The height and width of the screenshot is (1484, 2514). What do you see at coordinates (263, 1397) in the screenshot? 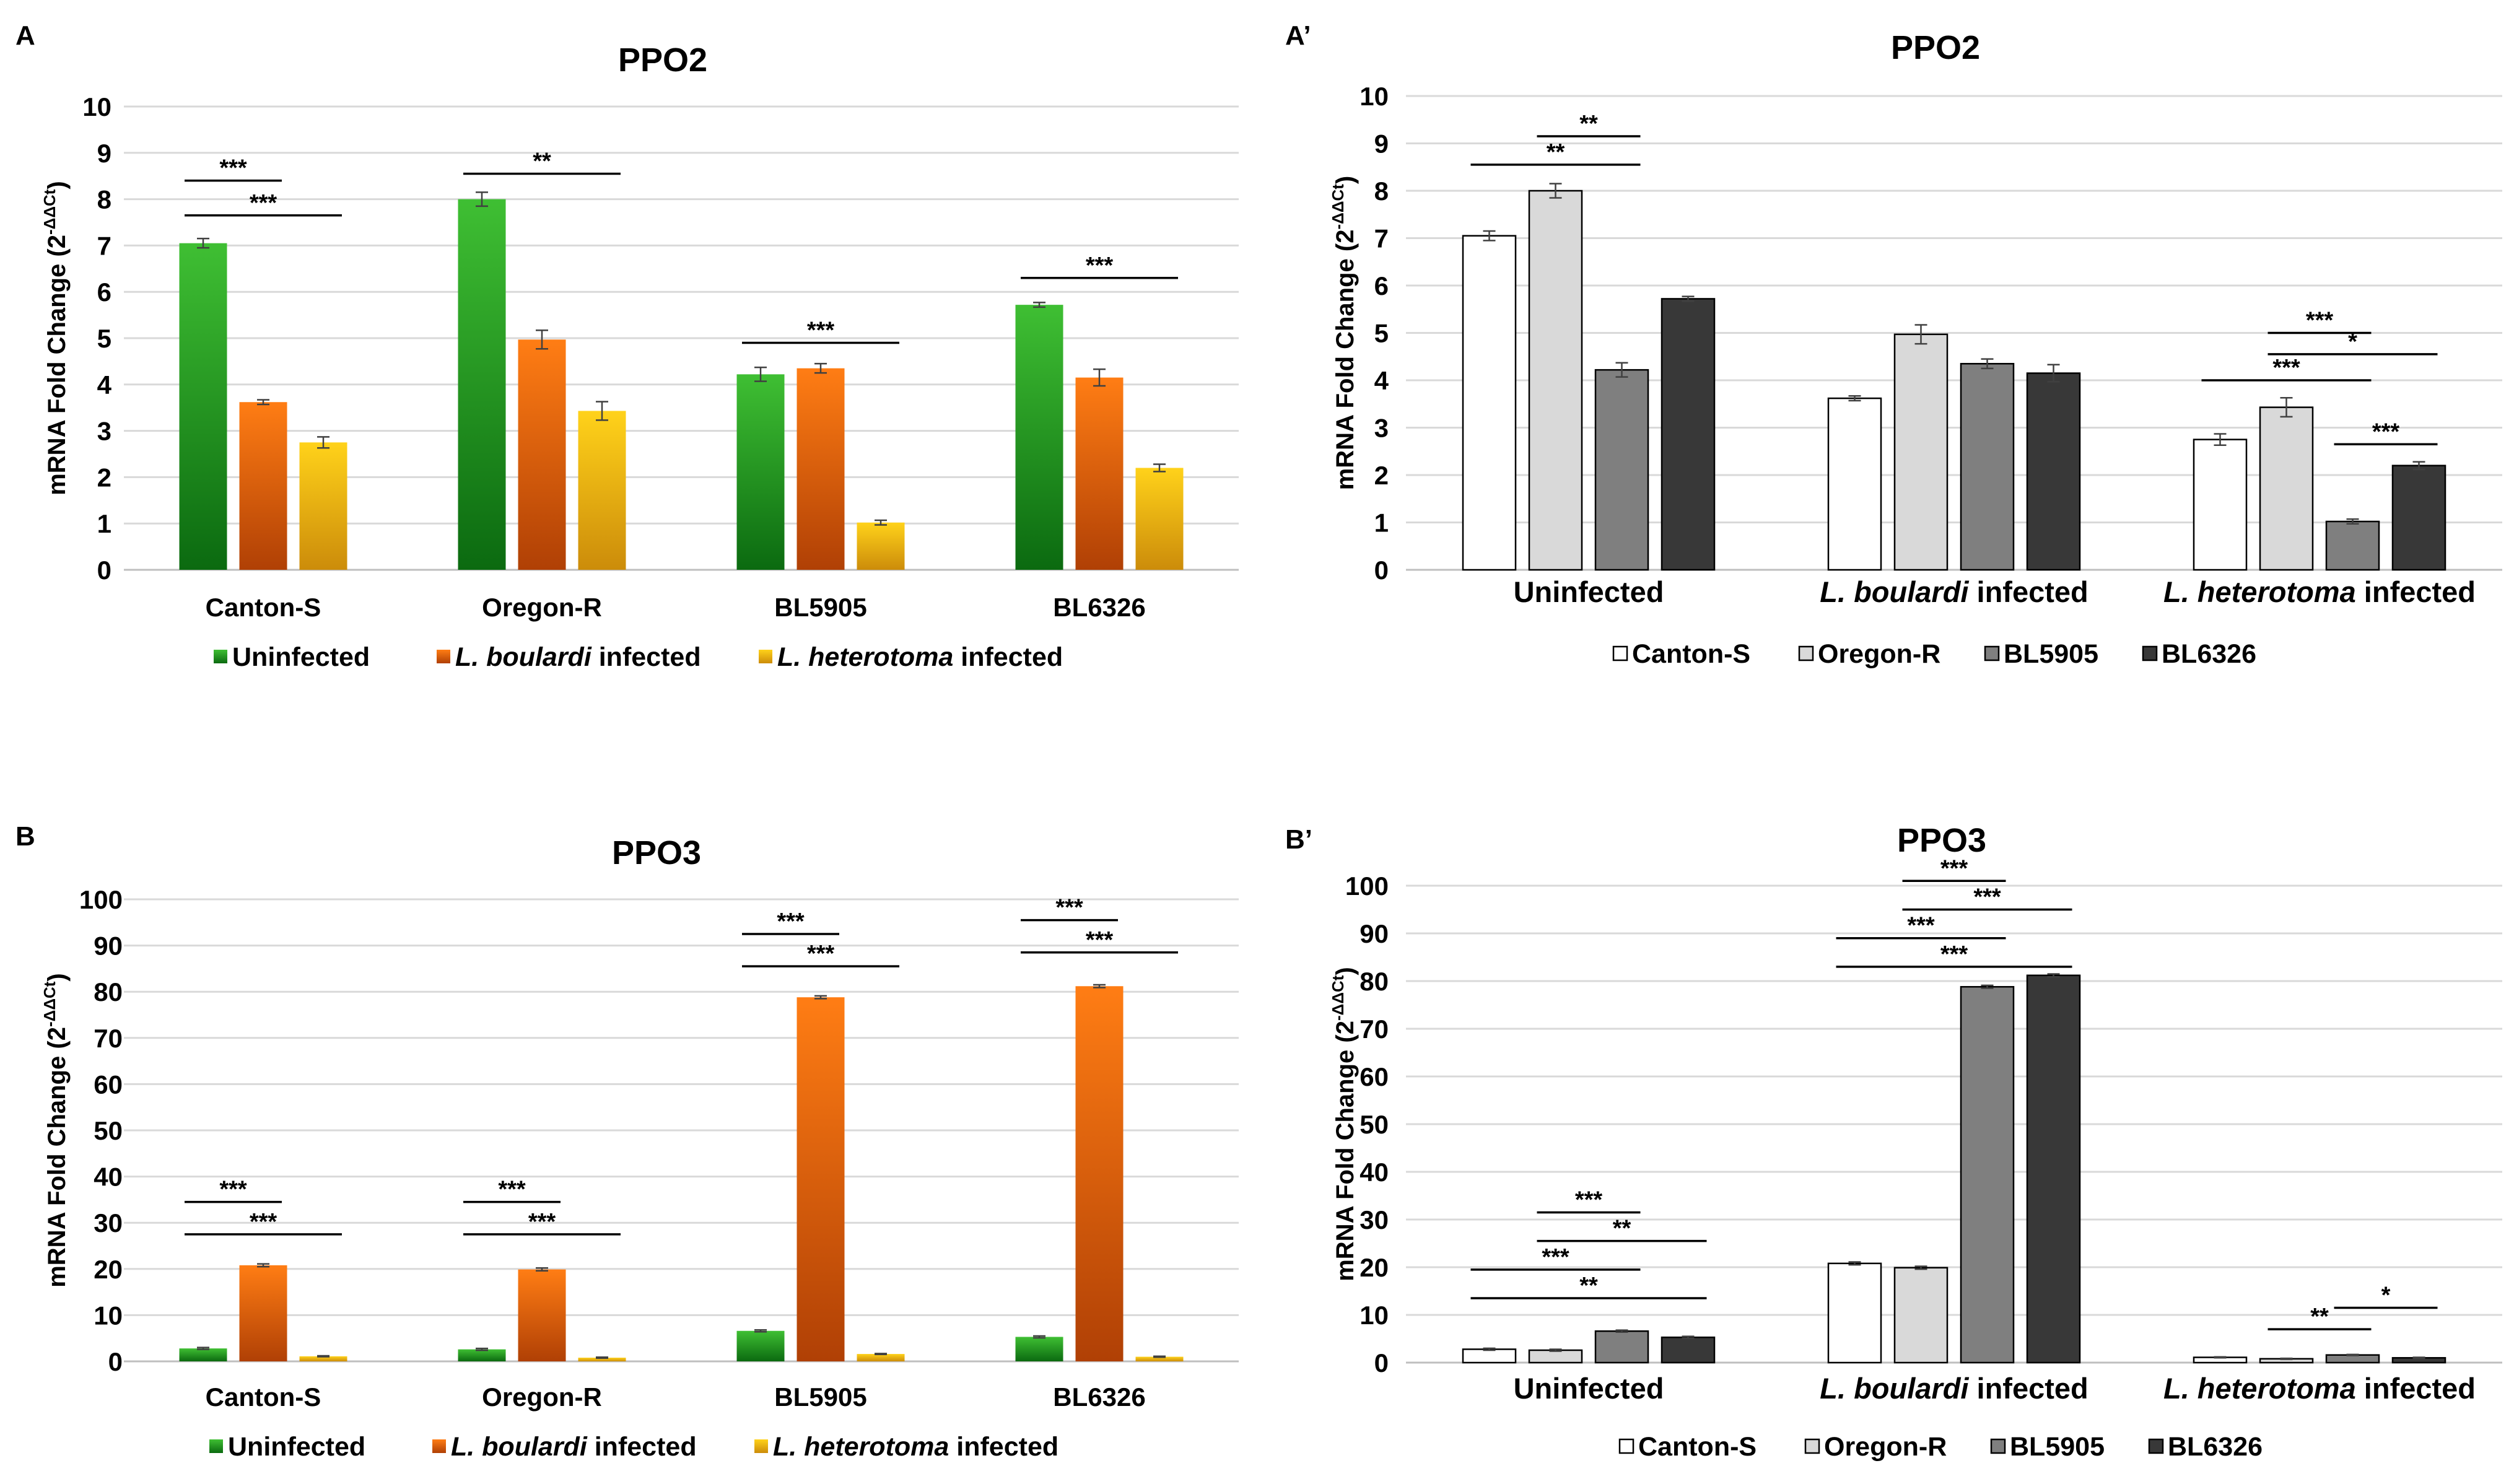
I see `x-category-text: Canton-S` at bounding box center [263, 1397].